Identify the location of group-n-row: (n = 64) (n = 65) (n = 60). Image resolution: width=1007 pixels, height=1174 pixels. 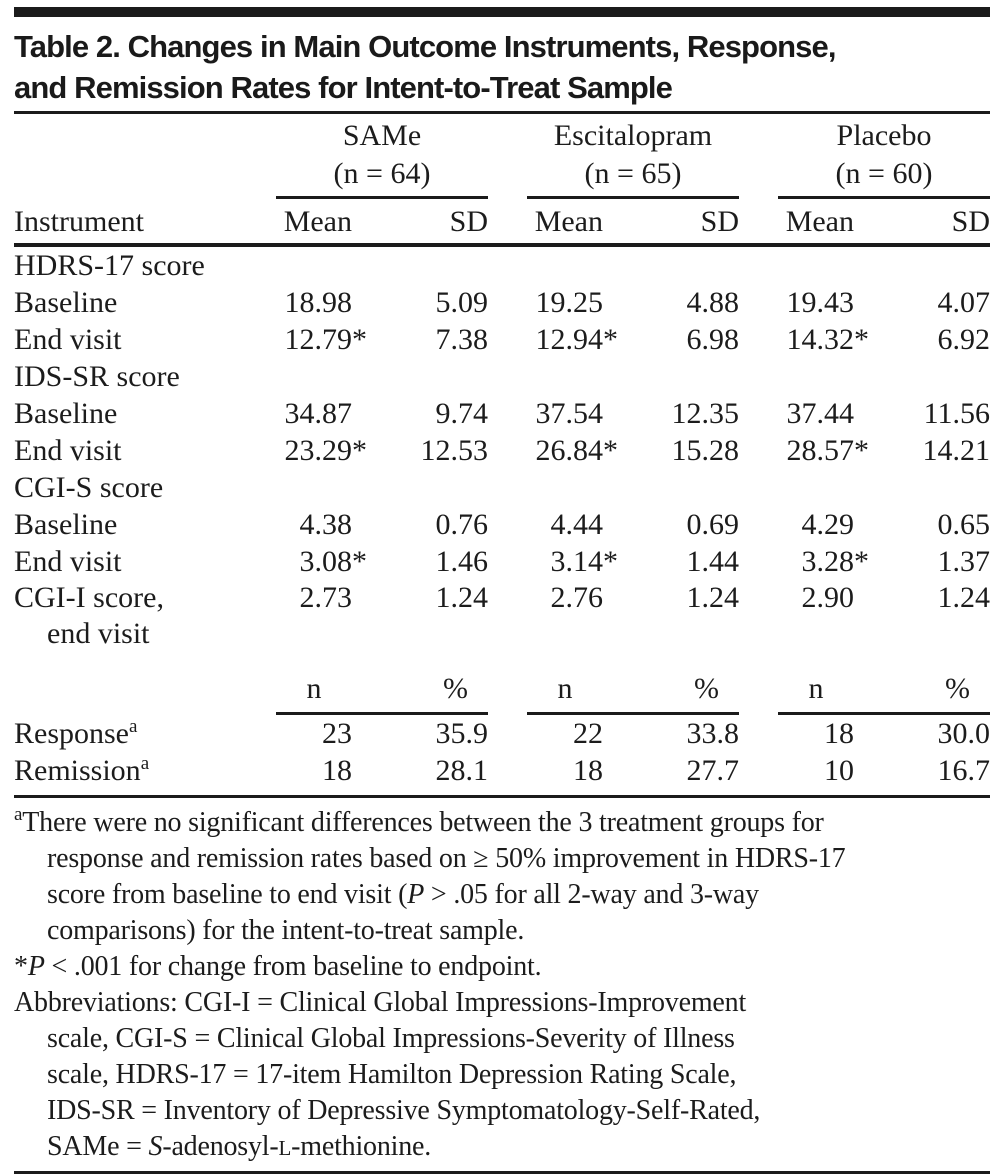
(502, 176).